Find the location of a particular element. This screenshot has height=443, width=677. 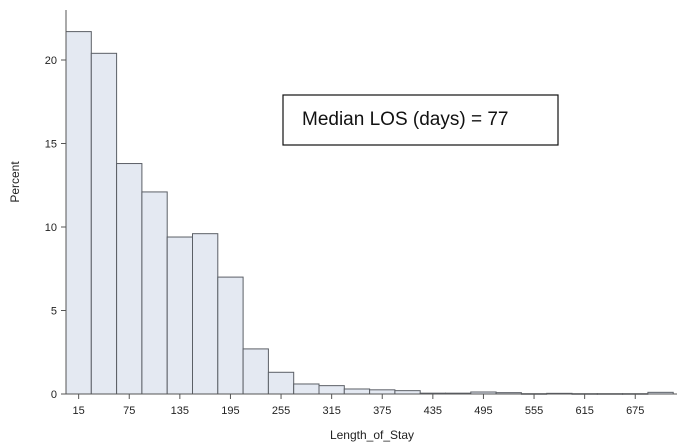

x-tick-label: 195 is located at coordinates (230, 411).